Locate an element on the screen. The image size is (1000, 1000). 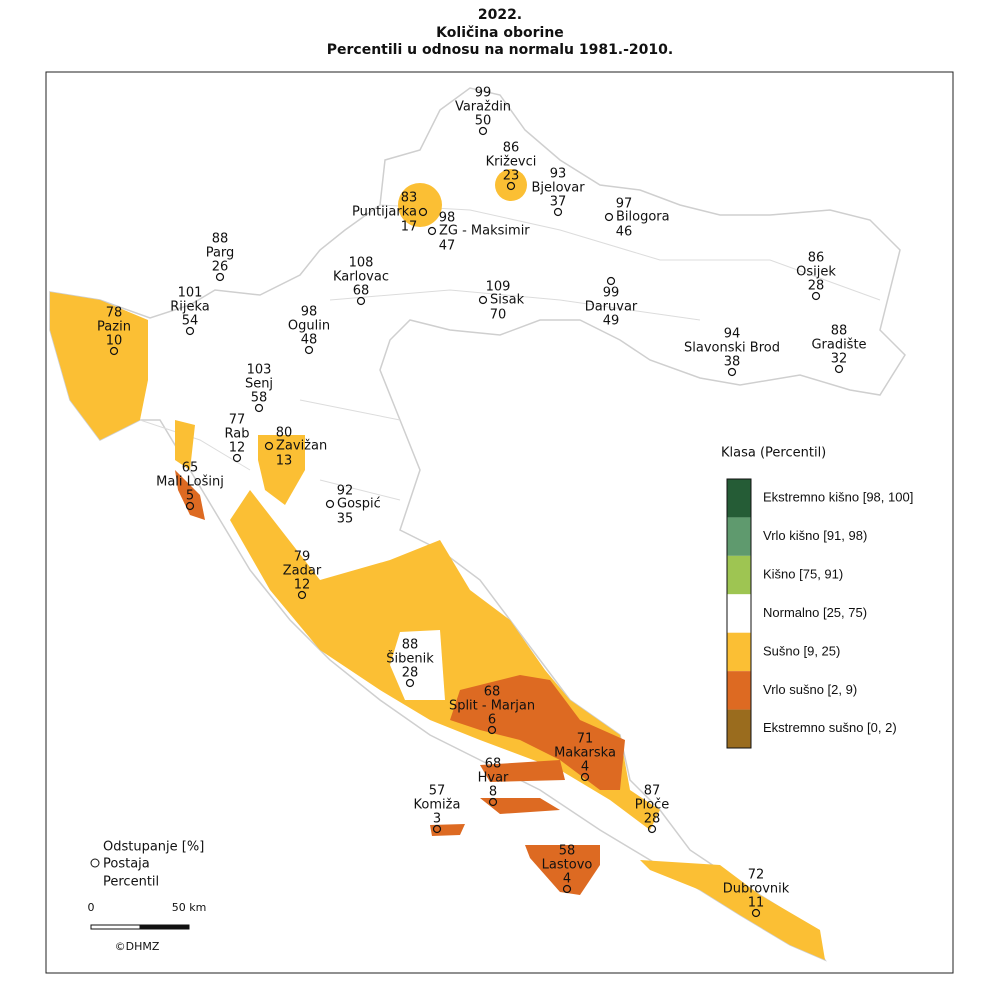
key-marker is located at coordinates (95, 863).